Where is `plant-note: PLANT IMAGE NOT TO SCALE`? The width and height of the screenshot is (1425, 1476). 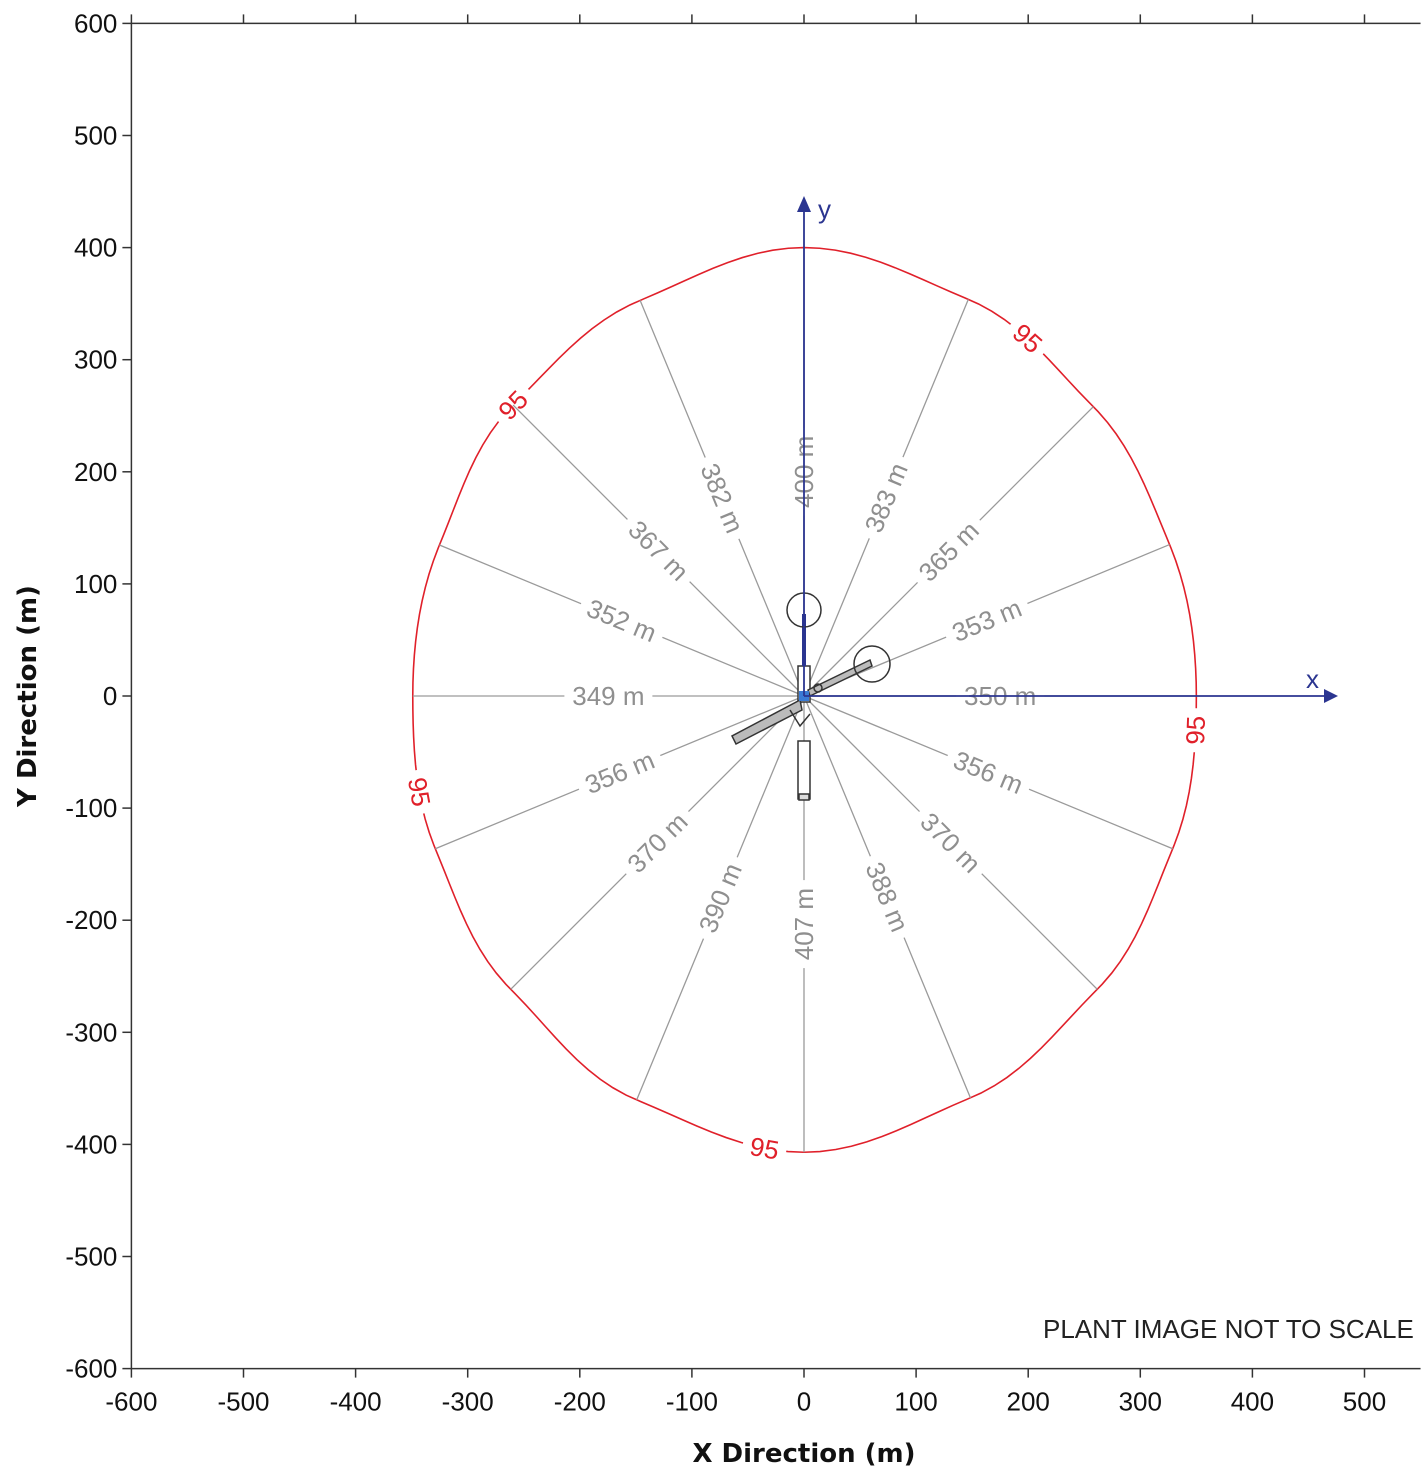 plant-note: PLANT IMAGE NOT TO SCALE is located at coordinates (1228, 1329).